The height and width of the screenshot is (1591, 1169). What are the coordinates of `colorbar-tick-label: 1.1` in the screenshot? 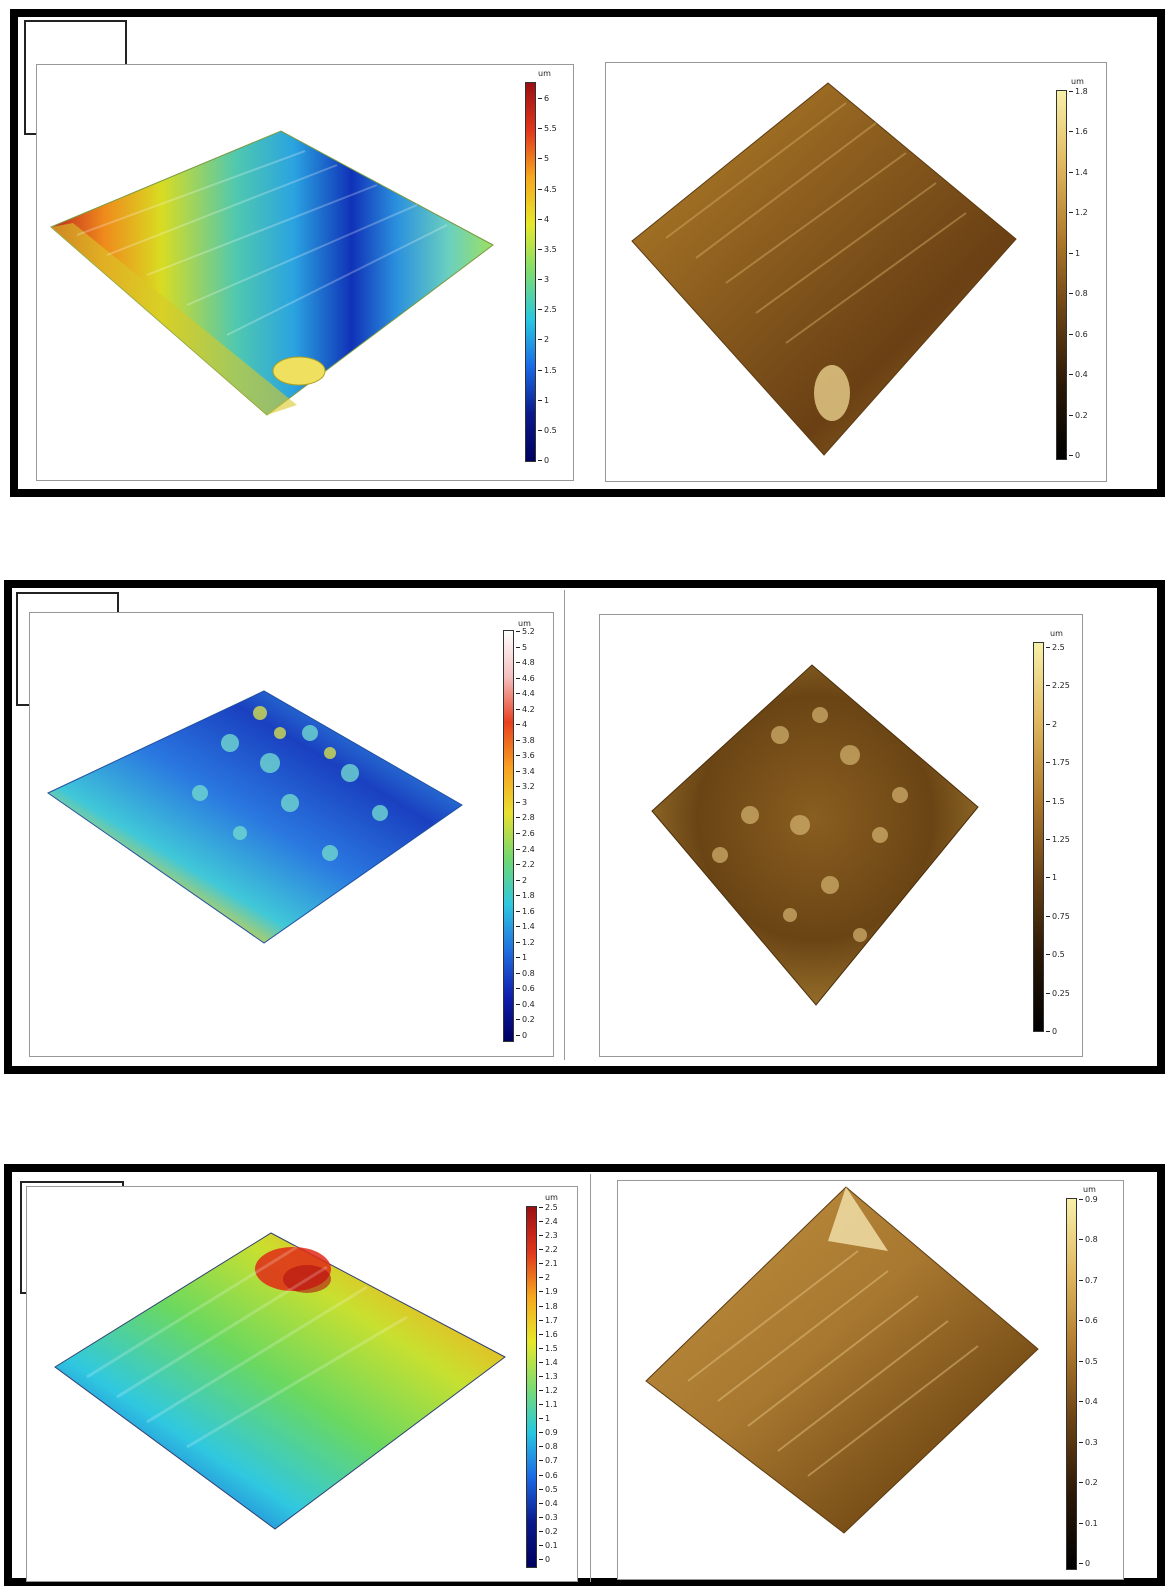 It's located at (548, 1405).